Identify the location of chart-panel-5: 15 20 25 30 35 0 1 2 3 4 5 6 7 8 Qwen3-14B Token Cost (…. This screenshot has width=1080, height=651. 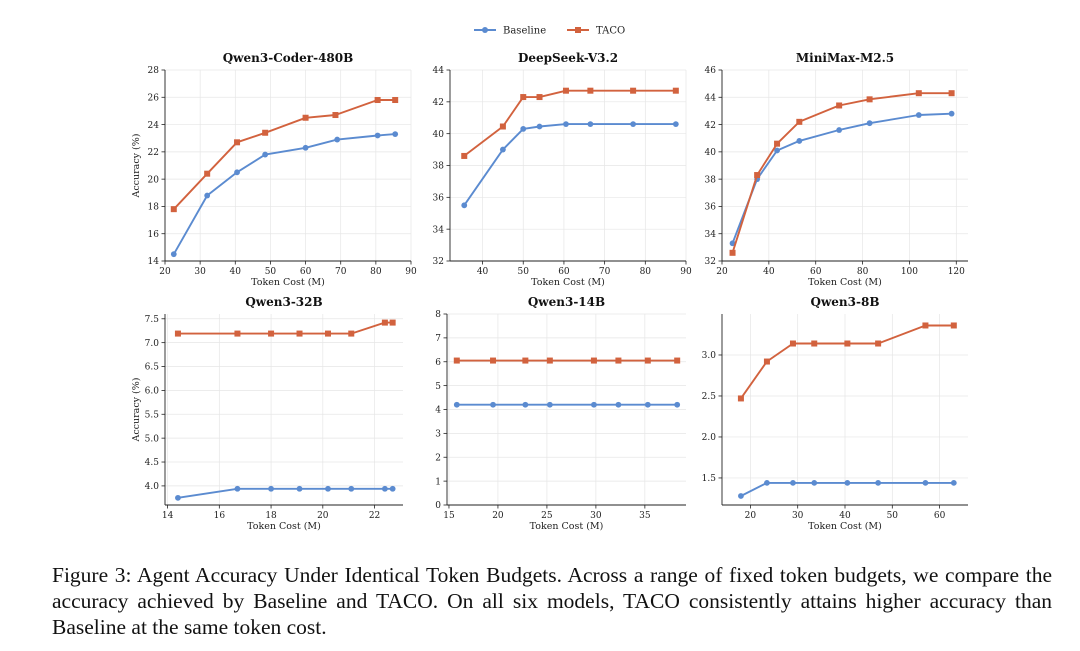
(560, 413).